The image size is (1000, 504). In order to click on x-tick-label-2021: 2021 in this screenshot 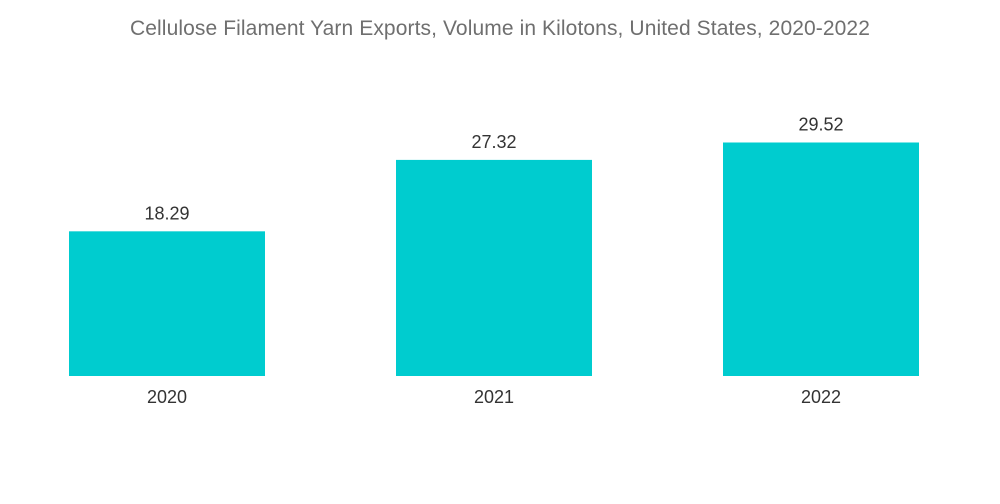, I will do `click(494, 397)`.